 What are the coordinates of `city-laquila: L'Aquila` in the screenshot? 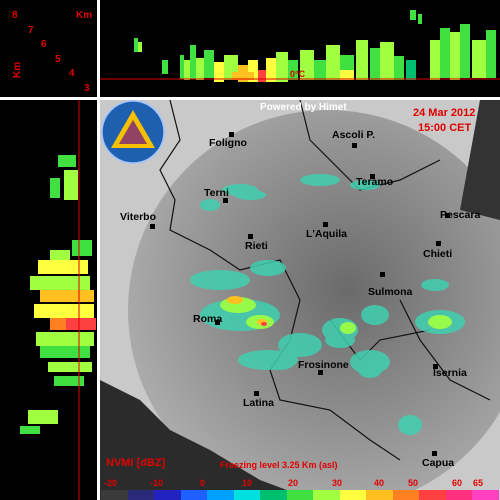 It's located at (326, 234).